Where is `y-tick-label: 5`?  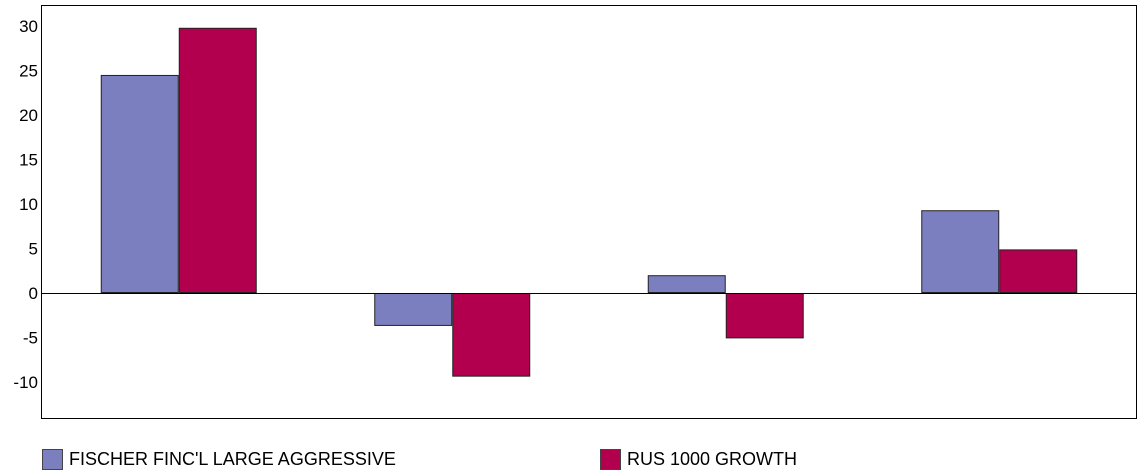
y-tick-label: 5 is located at coordinates (33, 249).